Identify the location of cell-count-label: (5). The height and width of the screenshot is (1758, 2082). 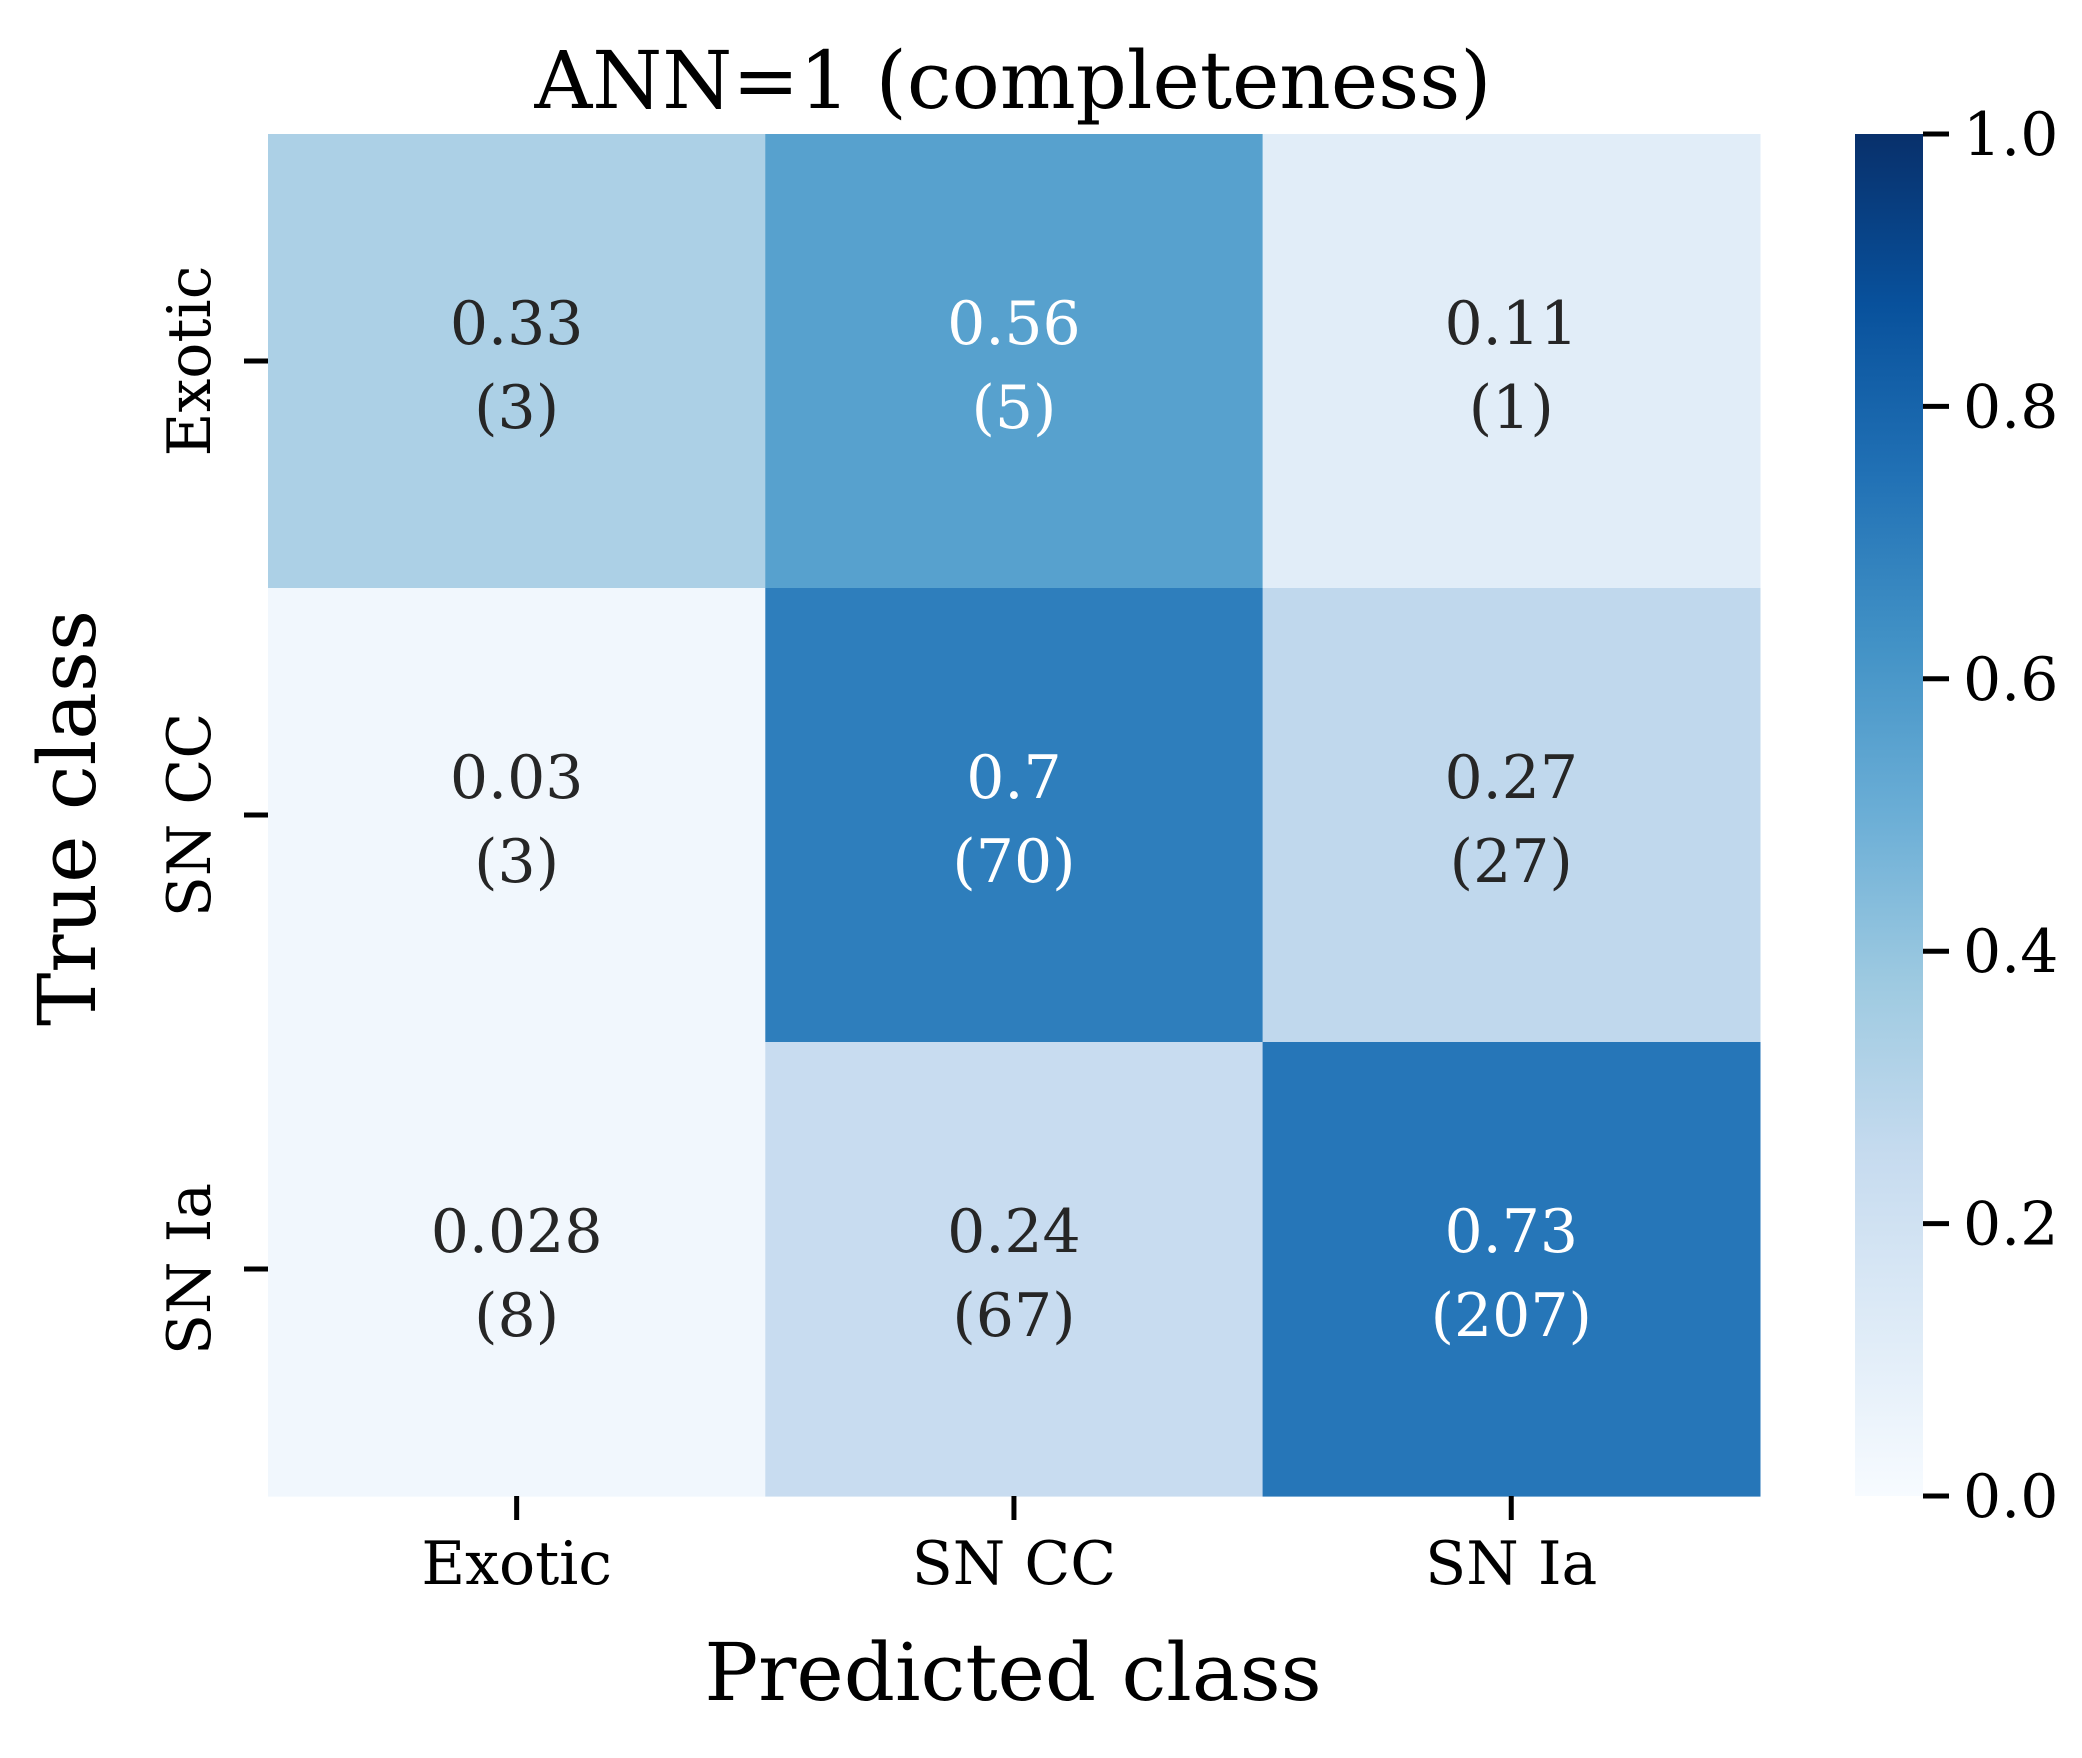
(1013, 408).